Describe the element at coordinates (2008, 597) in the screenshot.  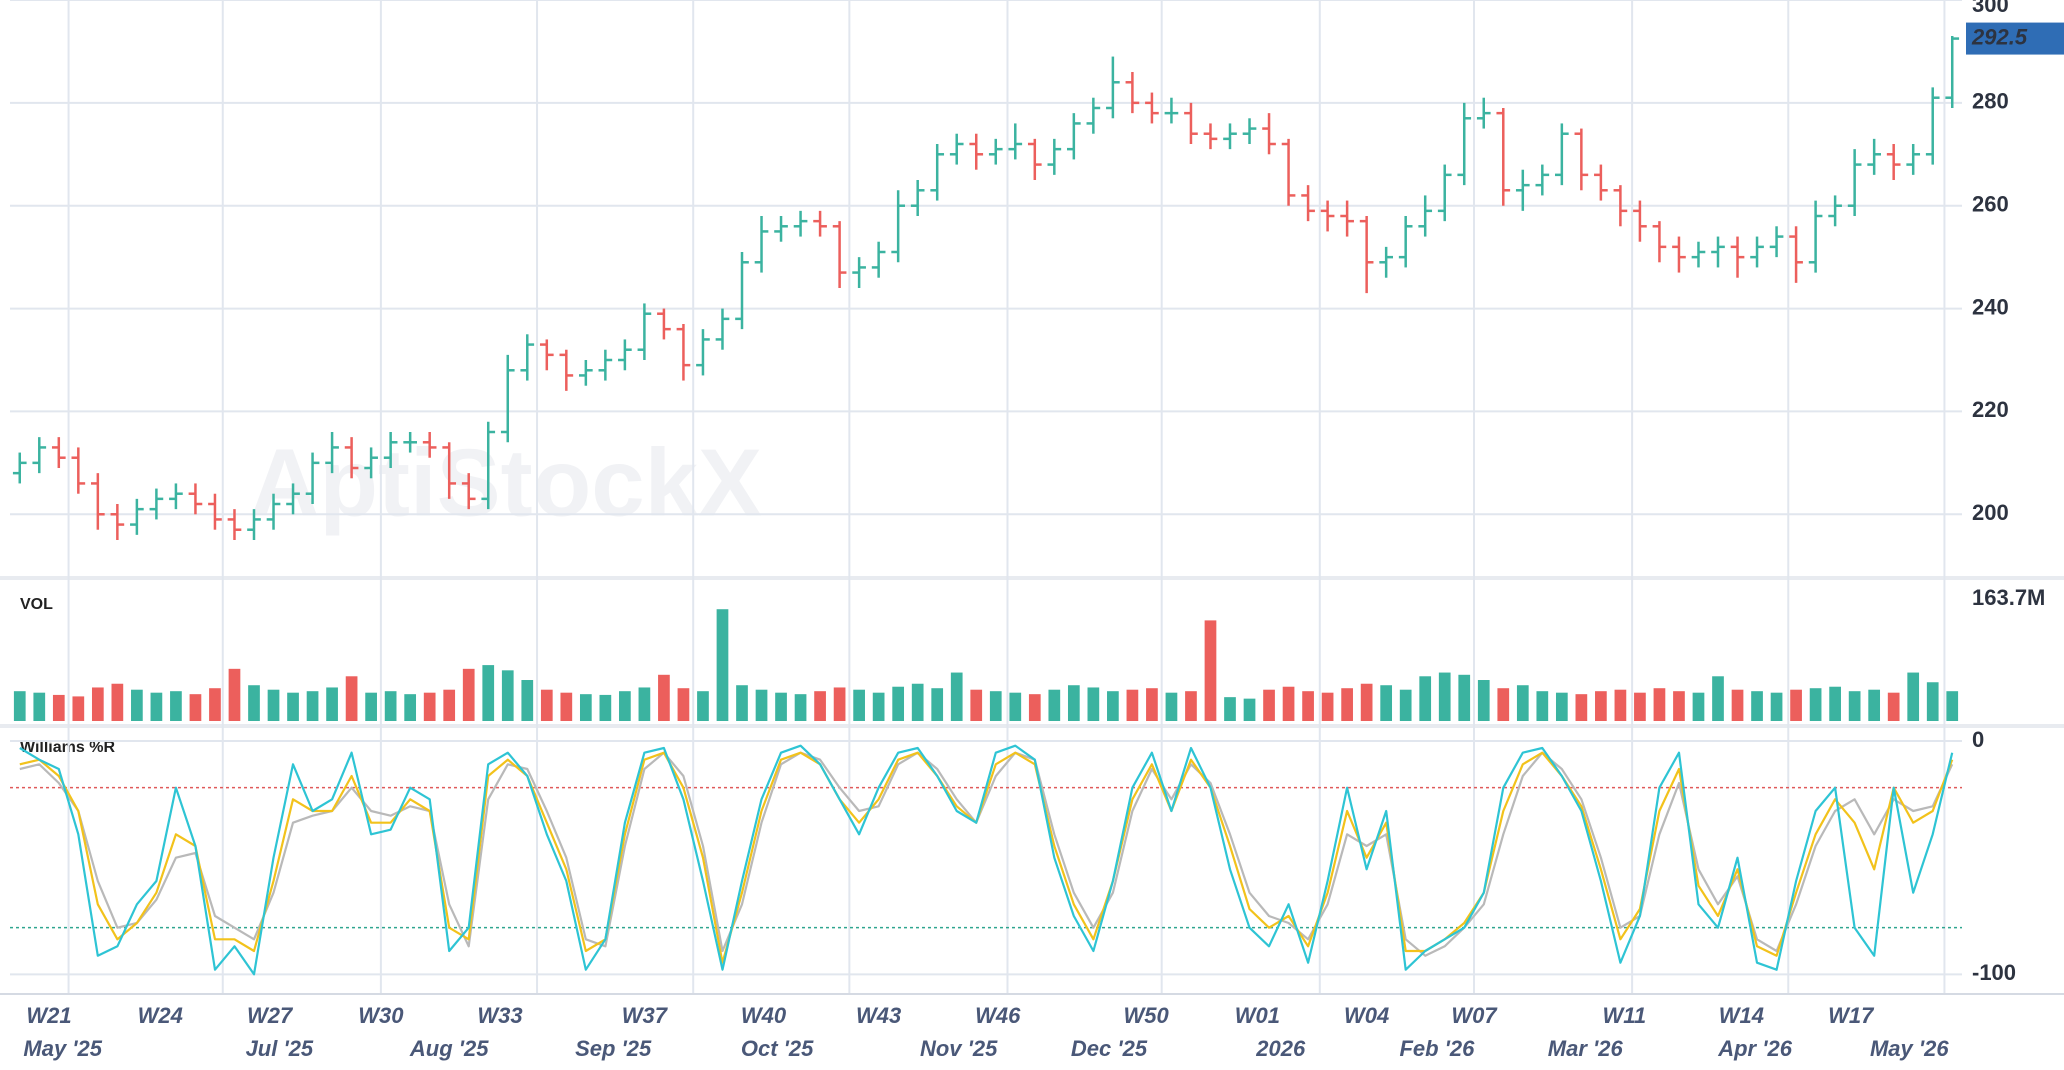
I see `y-tick-label: 163.7M` at that location.